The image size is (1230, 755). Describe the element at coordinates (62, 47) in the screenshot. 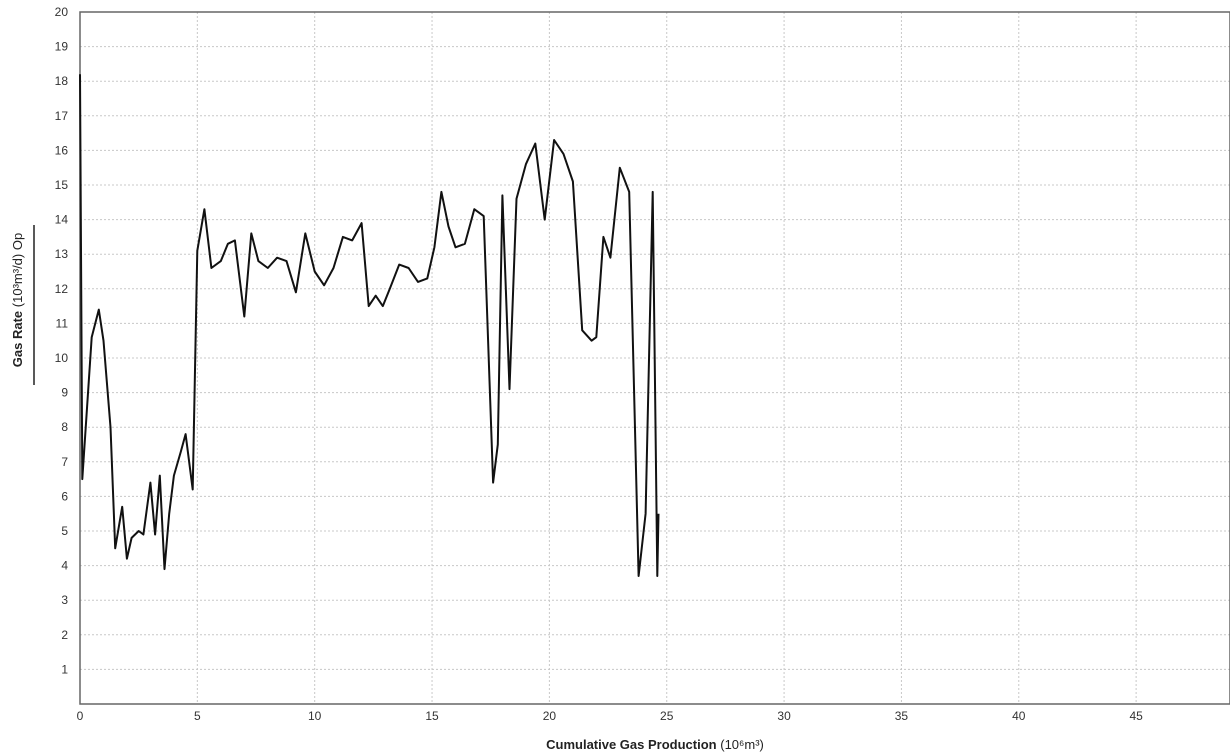

I see `y-tick-label: 19` at that location.